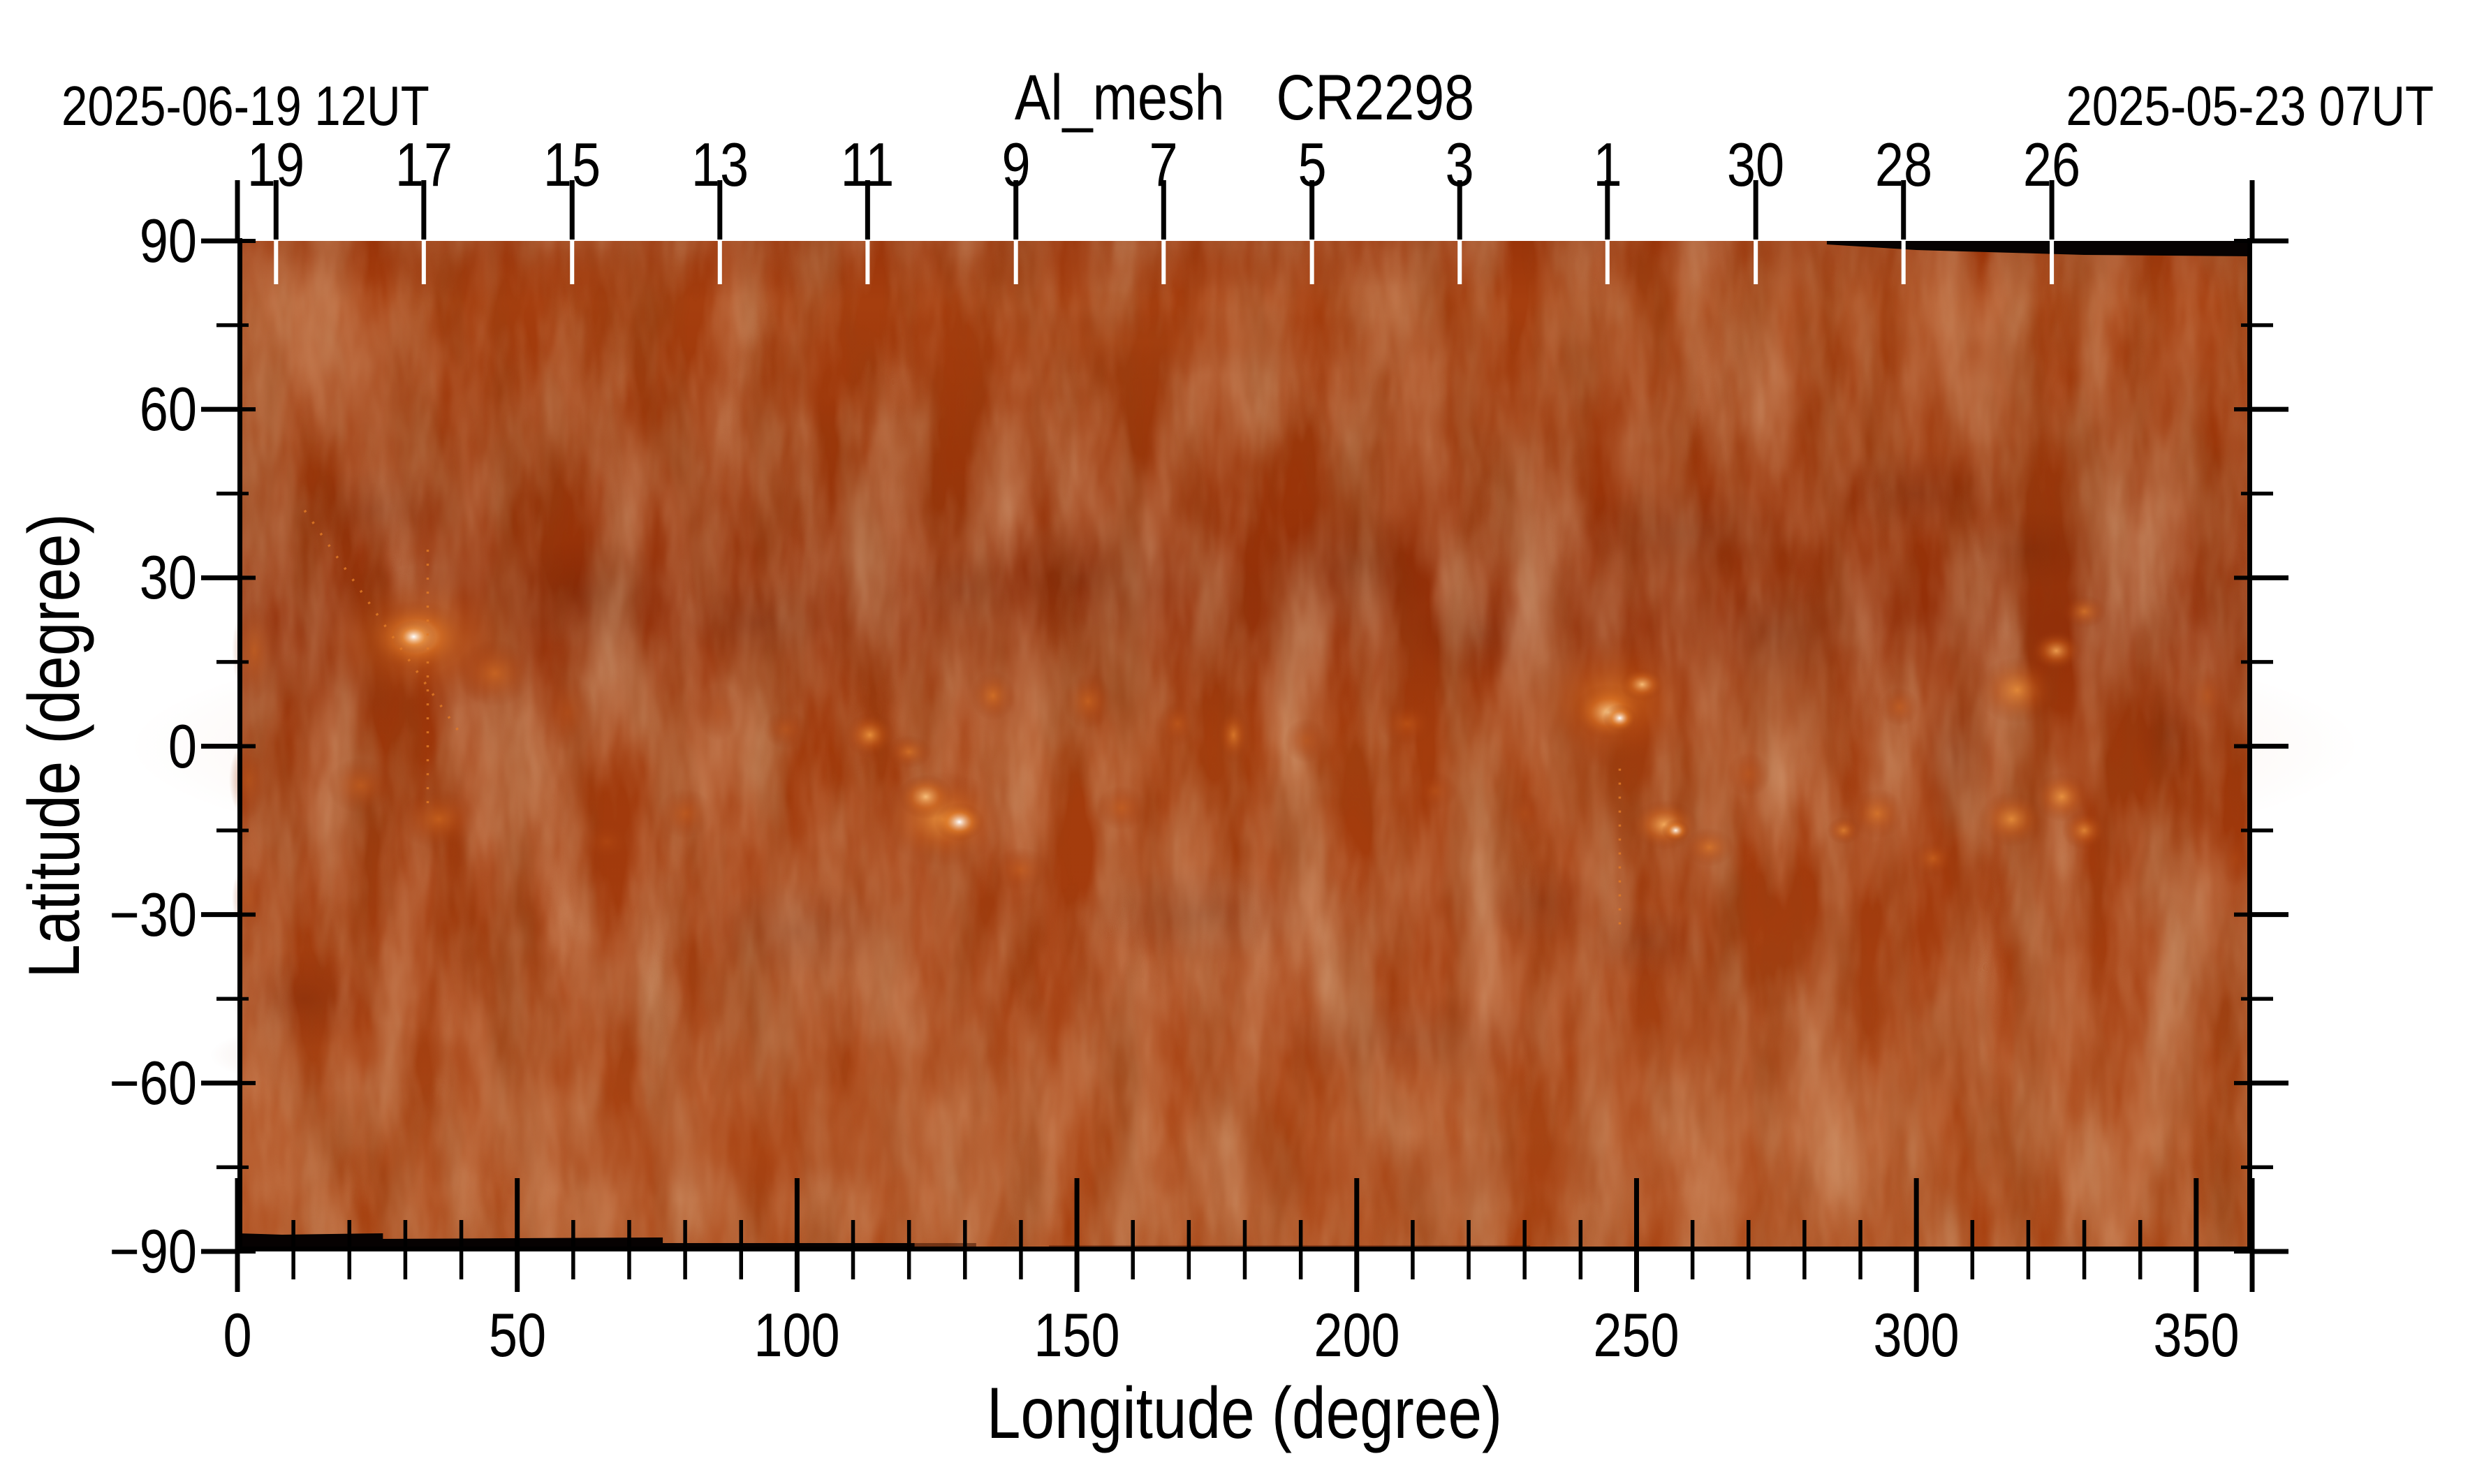 Image resolution: width=2491 pixels, height=1484 pixels. Describe the element at coordinates (168, 240) in the screenshot. I see `y-tick-label: 90` at that location.